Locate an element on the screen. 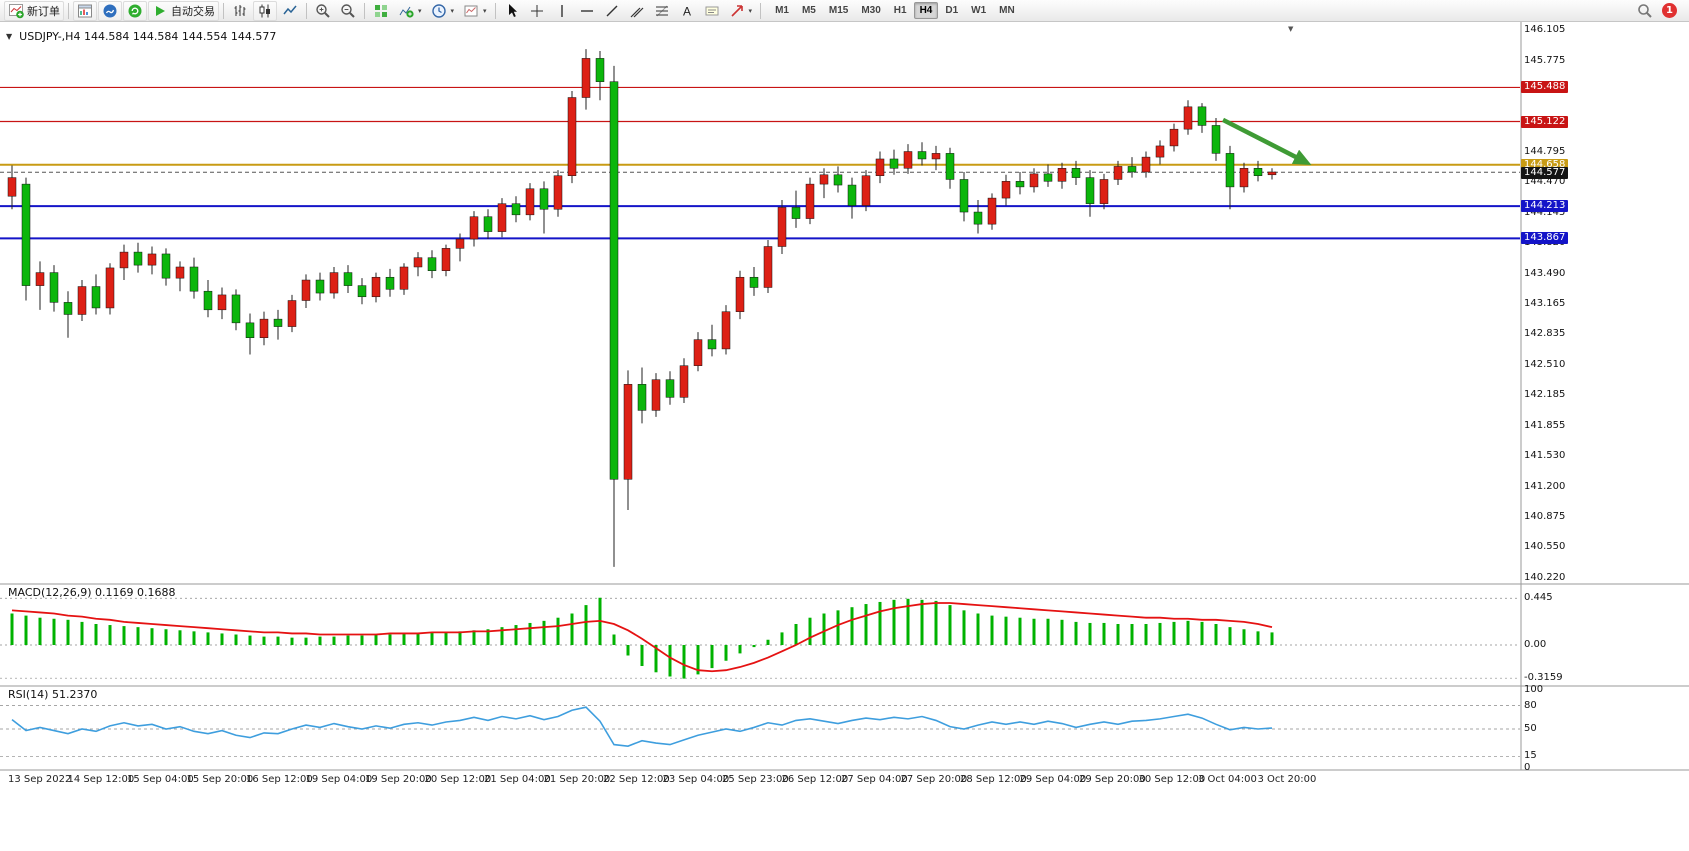 The width and height of the screenshot is (1689, 851). time-axis-label: 27 Sep 20:00 is located at coordinates (934, 779).